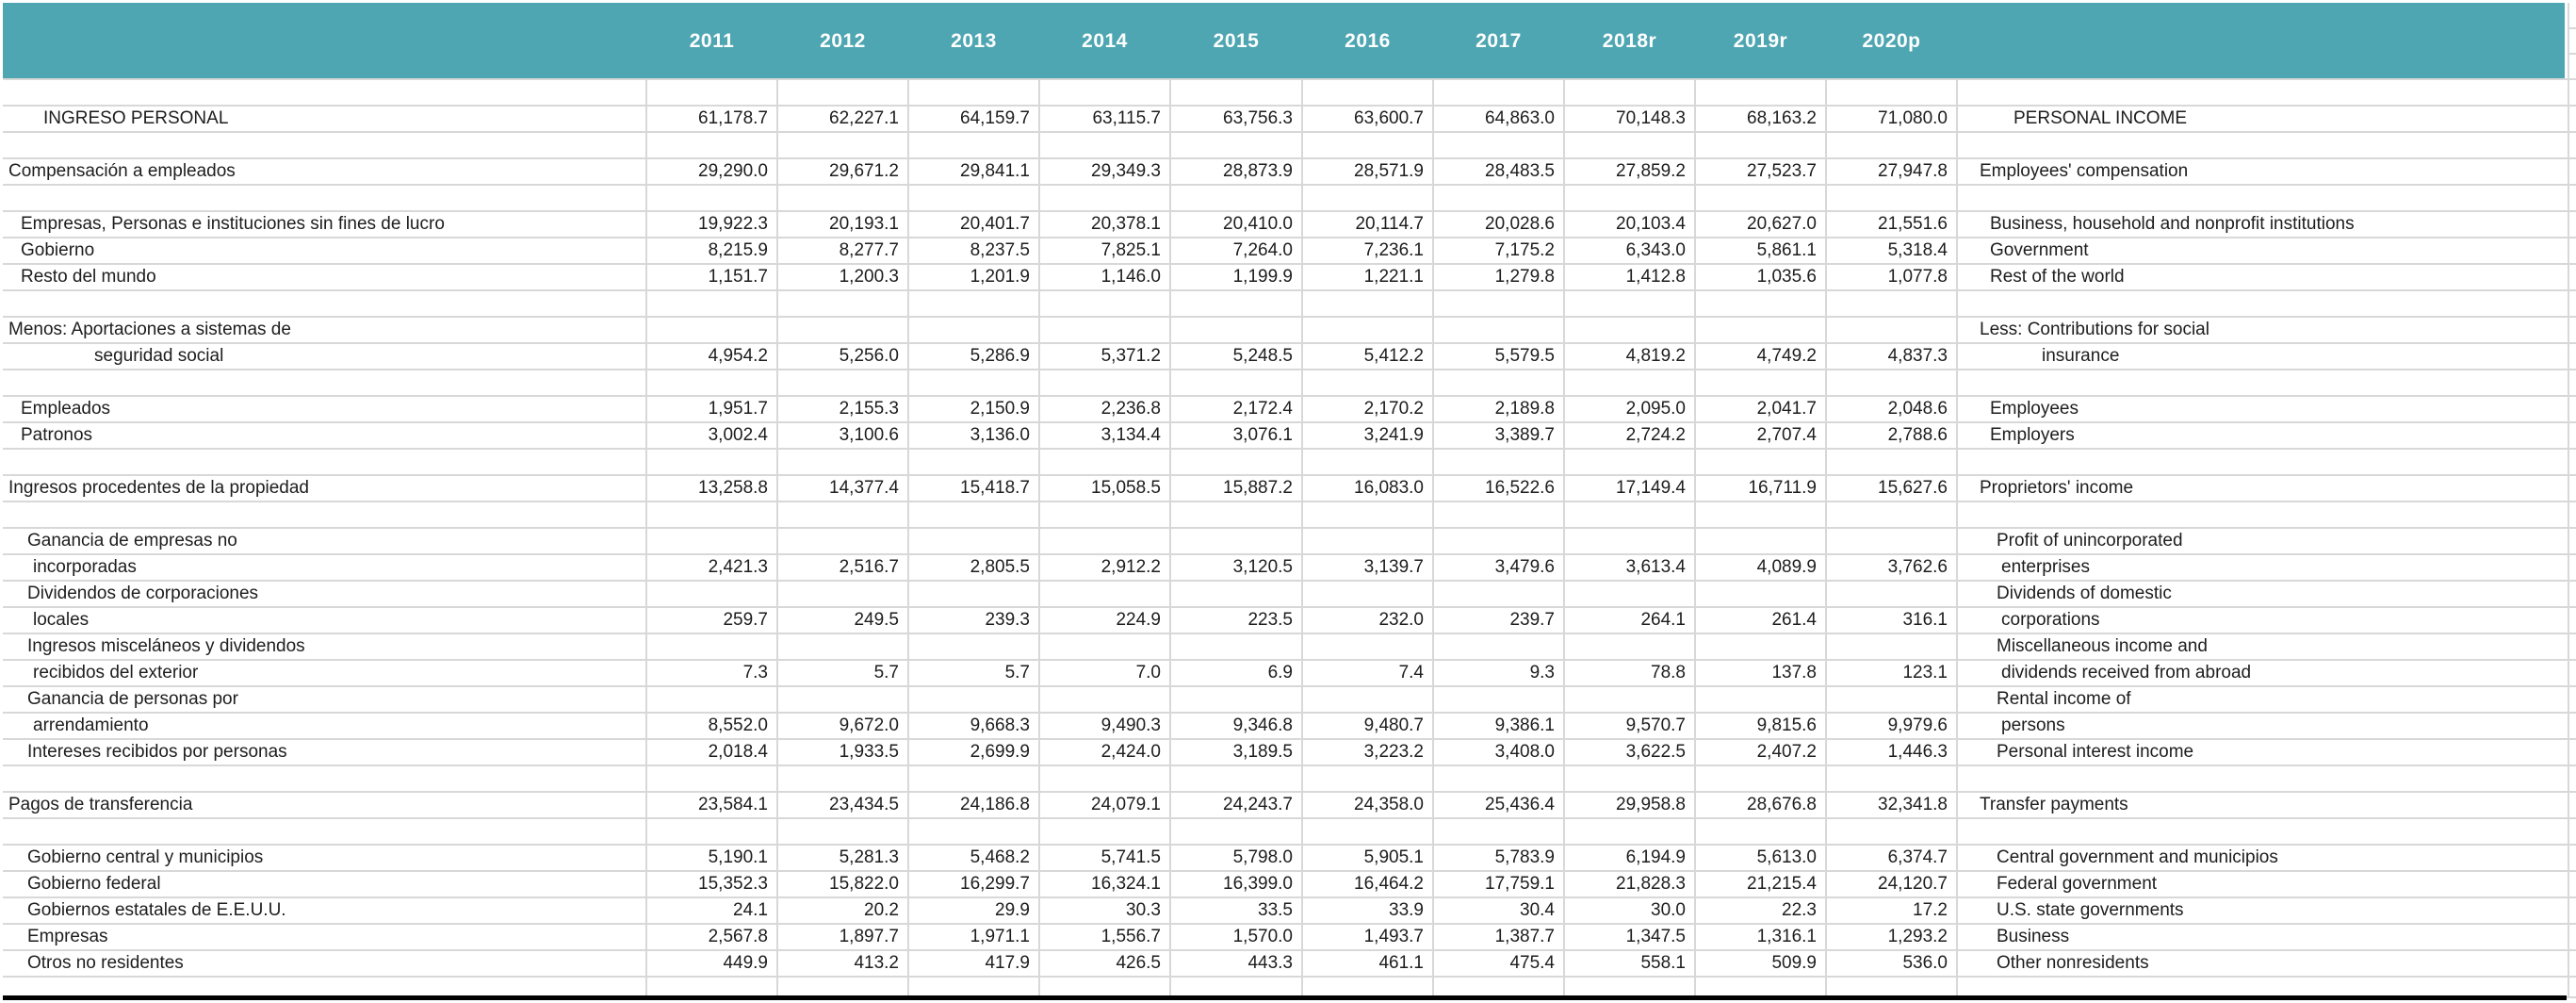 Image resolution: width=2576 pixels, height=1003 pixels. What do you see at coordinates (1258, 224) in the screenshot?
I see `cell-value: 20,410.0` at bounding box center [1258, 224].